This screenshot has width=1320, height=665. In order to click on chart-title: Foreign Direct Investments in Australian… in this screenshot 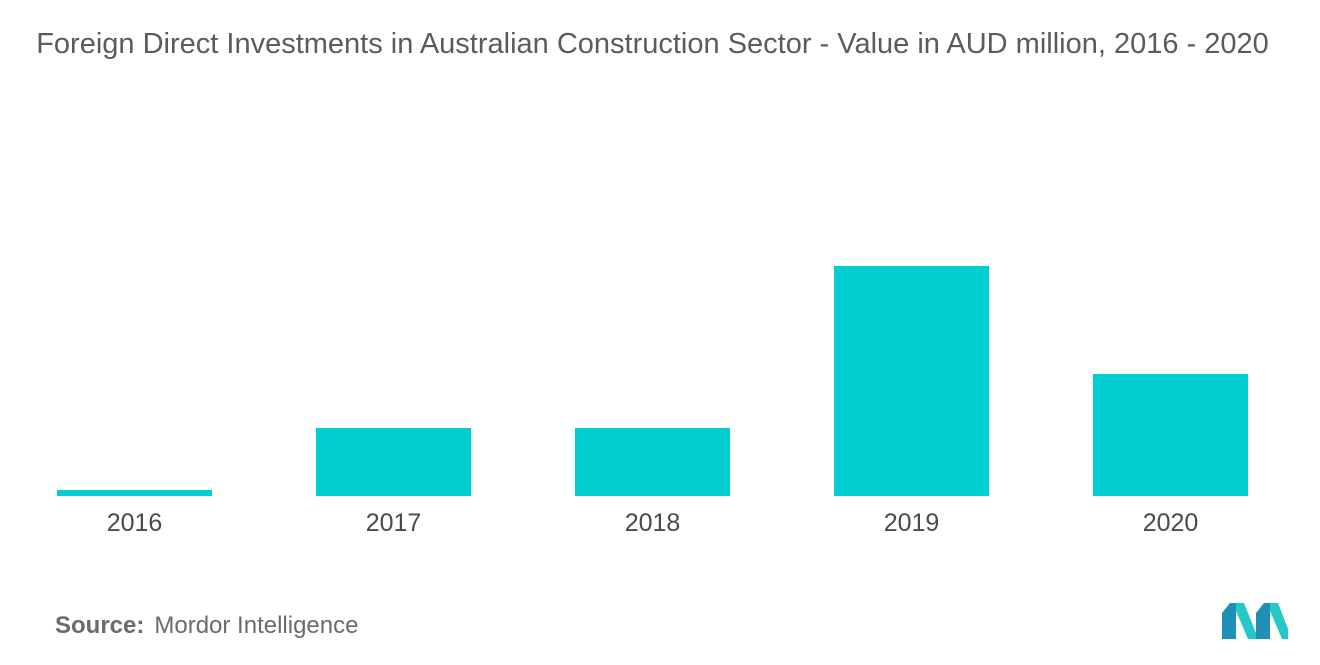, I will do `click(652, 44)`.